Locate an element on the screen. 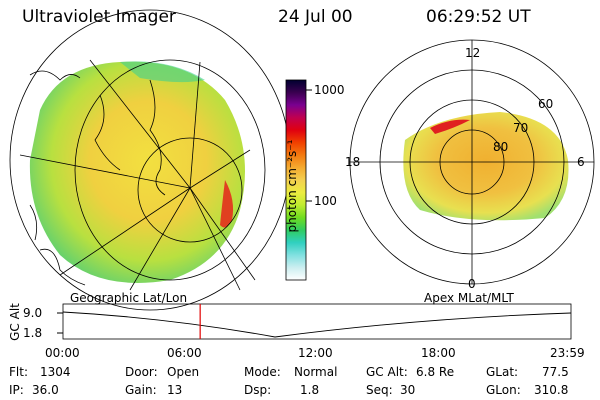 The height and width of the screenshot is (400, 600). colorbar-label-100: 100 is located at coordinates (325, 201).